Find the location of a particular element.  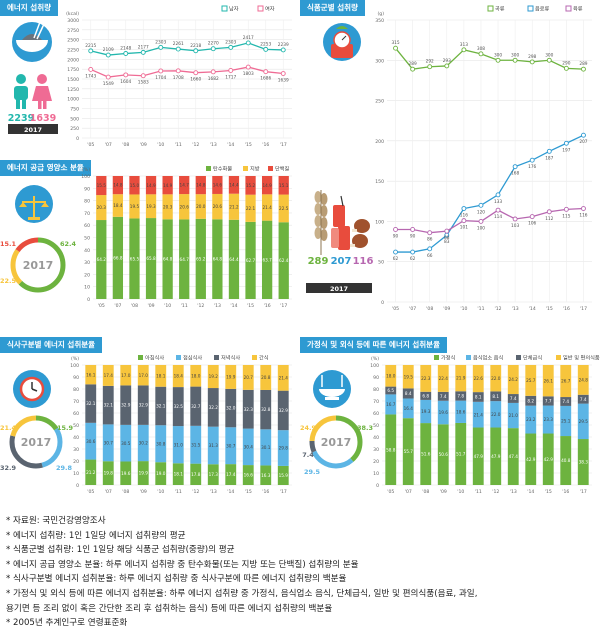

legend-label: 음료류 is located at coordinates (542, 9).